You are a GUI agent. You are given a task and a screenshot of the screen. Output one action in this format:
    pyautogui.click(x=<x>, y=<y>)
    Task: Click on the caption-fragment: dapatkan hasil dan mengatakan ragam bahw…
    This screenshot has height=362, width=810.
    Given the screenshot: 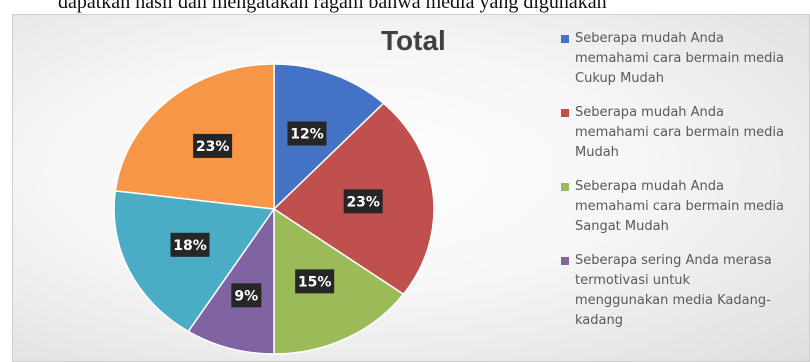 What is the action you would take?
    pyautogui.click(x=332, y=6)
    